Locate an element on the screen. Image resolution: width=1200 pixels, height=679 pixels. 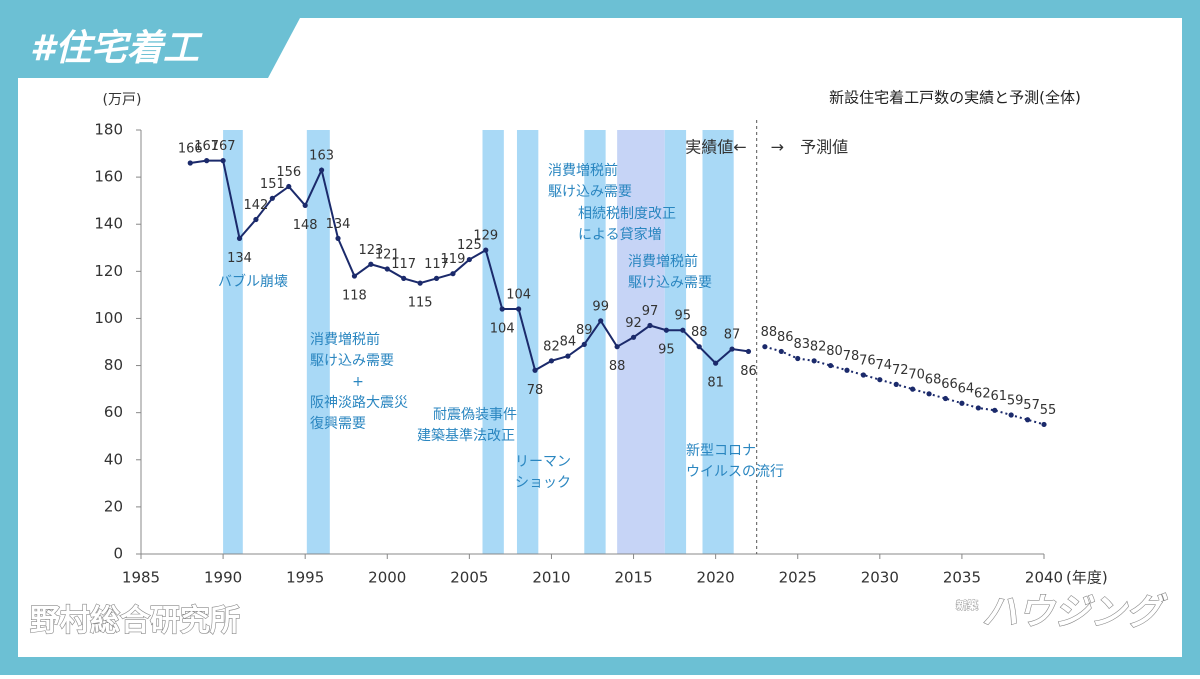
data-label: 119 is located at coordinates (453, 259).